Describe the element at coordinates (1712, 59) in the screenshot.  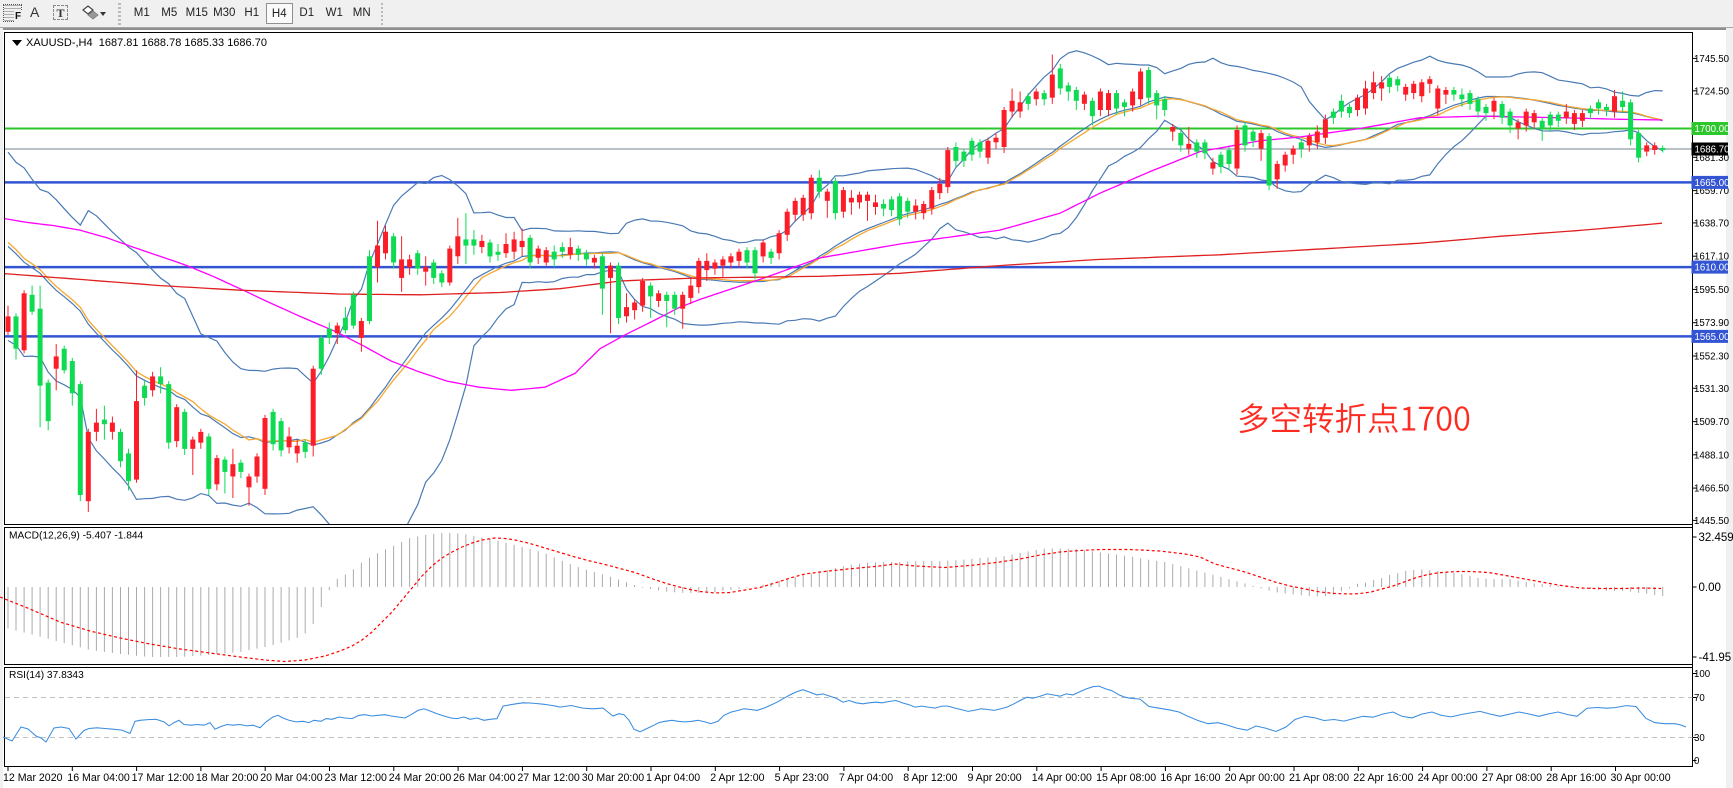
I see `svg-text: 1745.50` at that location.